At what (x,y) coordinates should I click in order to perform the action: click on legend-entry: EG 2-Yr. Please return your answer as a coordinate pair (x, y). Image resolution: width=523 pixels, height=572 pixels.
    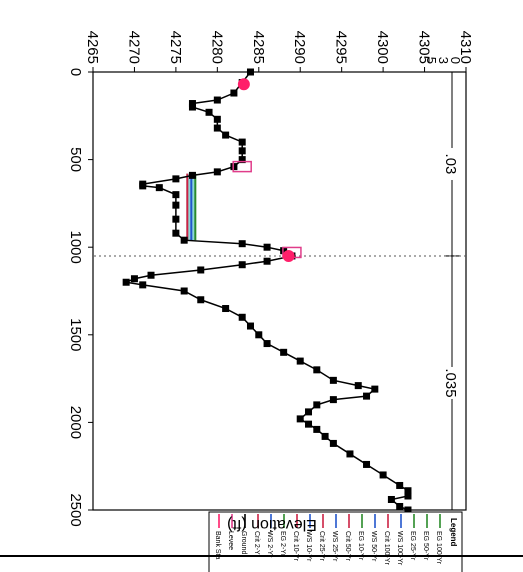
    Looking at the image, I should click on (282, 544).